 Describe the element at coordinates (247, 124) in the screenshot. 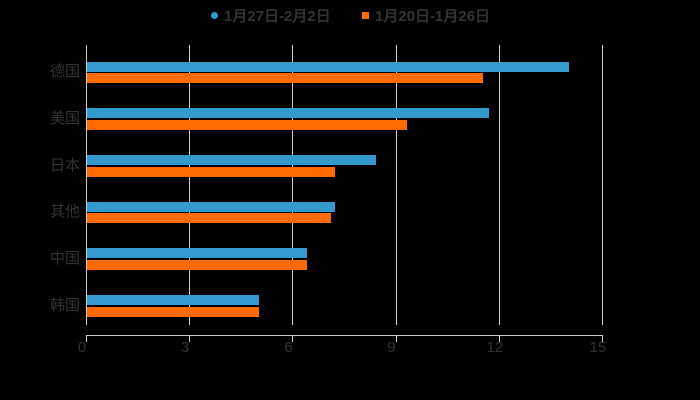

I see `bar-row1-series1` at that location.